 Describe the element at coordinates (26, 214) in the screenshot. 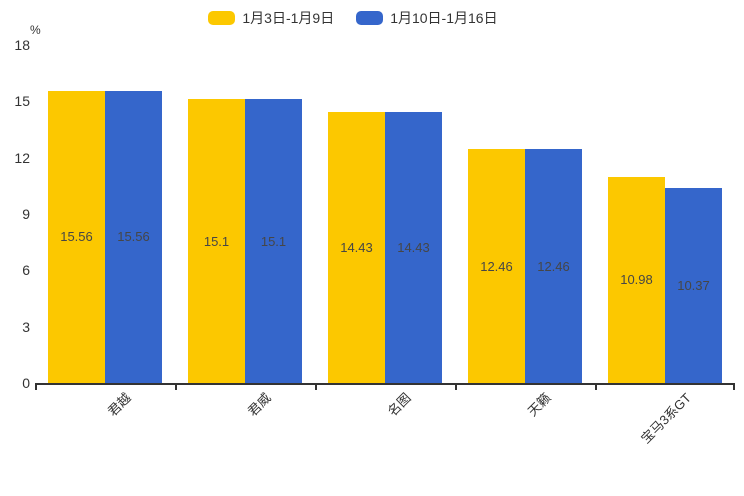

I see `y-axis-tick-label: 9` at that location.